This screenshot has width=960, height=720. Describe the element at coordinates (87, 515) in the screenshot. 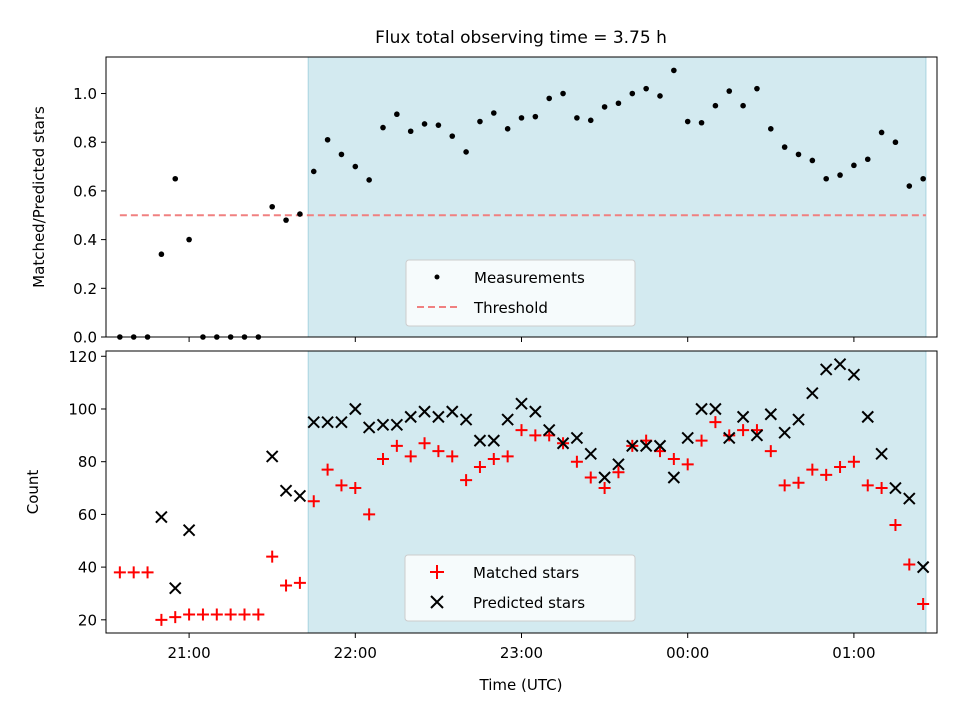

I see `y-tick-label: 60` at that location.